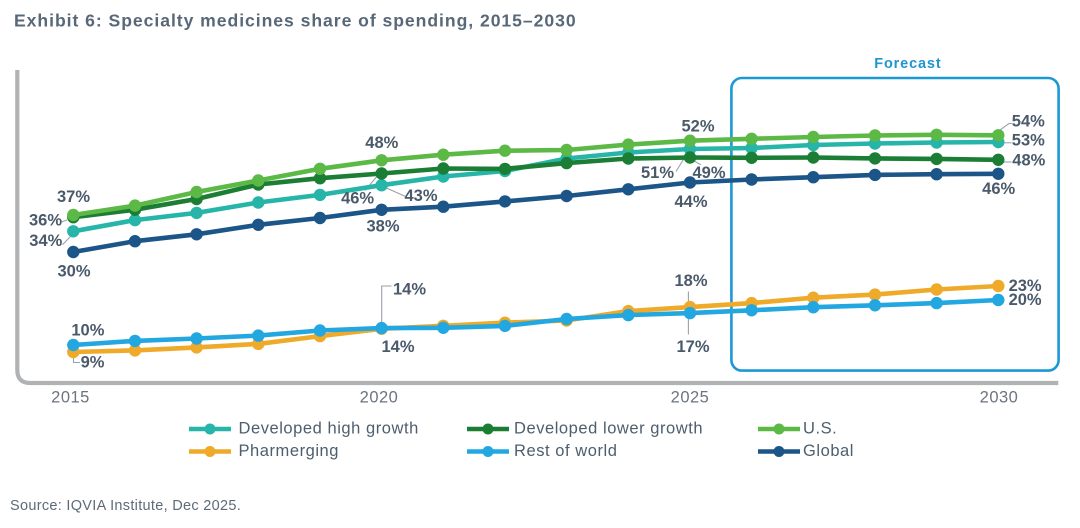 The width and height of the screenshot is (1080, 528). I want to click on svg-text: Rest of world, so click(565, 451).